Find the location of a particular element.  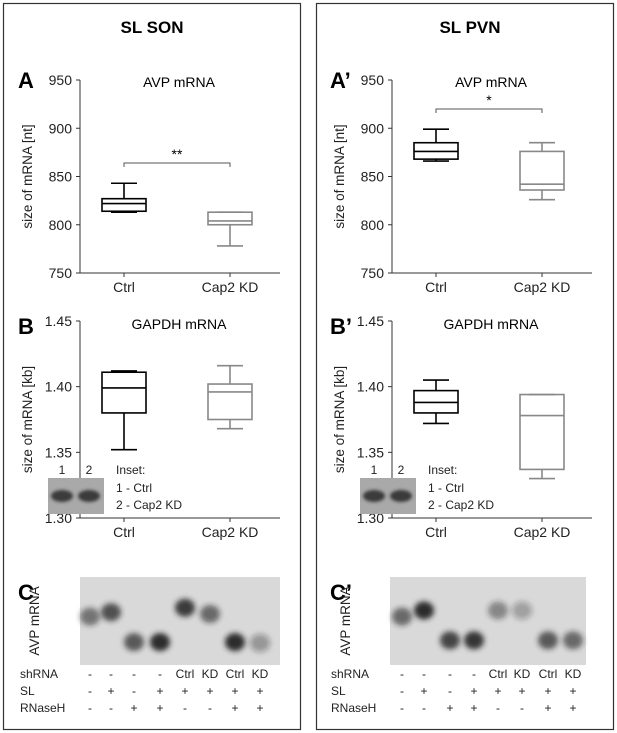

y-axis-label: size of mRNA [nt] is located at coordinates (27, 176).